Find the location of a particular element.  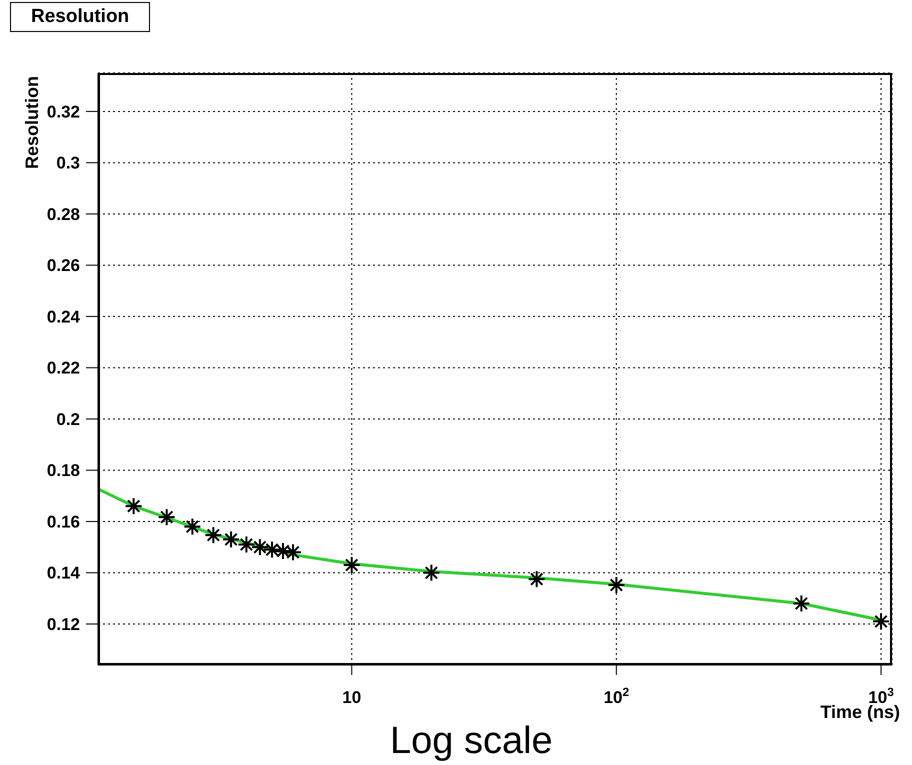

y-axis-title: Resolution is located at coordinates (32, 122).